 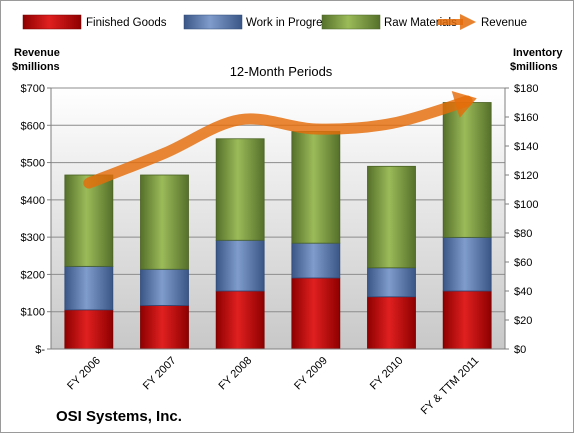 I want to click on legend-label-revenue: Revenue, so click(x=504, y=23).